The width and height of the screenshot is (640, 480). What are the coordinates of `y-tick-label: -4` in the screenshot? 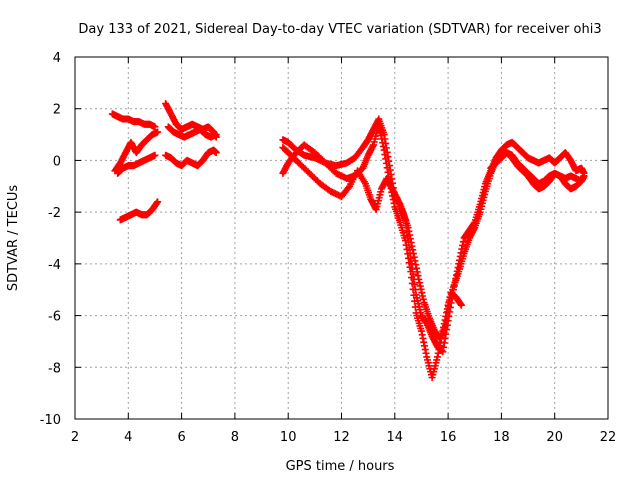 It's located at (54, 265).